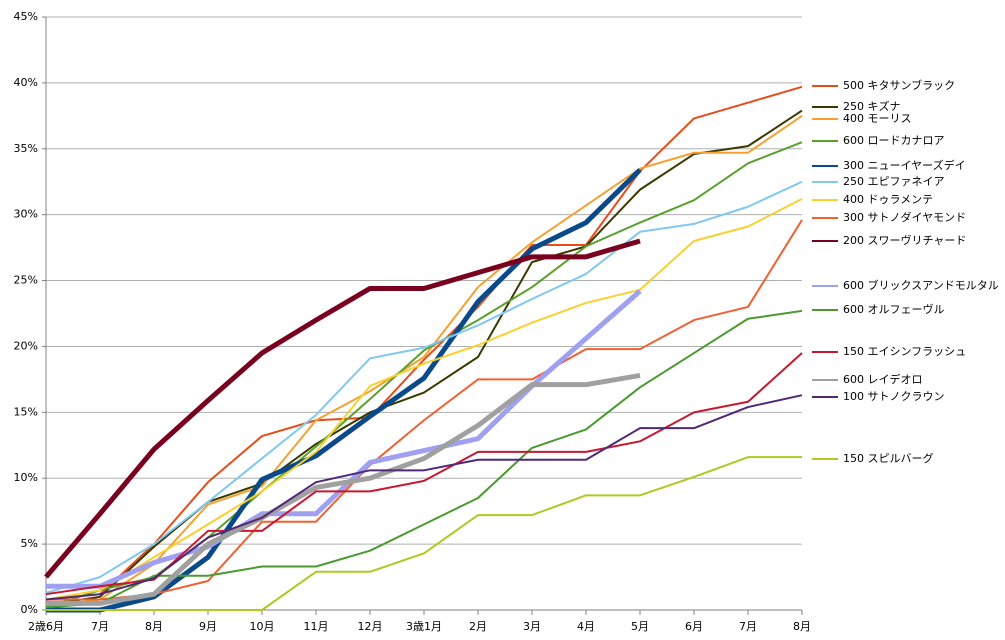 The width and height of the screenshot is (1005, 640). What do you see at coordinates (26, 411) in the screenshot?
I see `y-tick-label: 15%` at bounding box center [26, 411].